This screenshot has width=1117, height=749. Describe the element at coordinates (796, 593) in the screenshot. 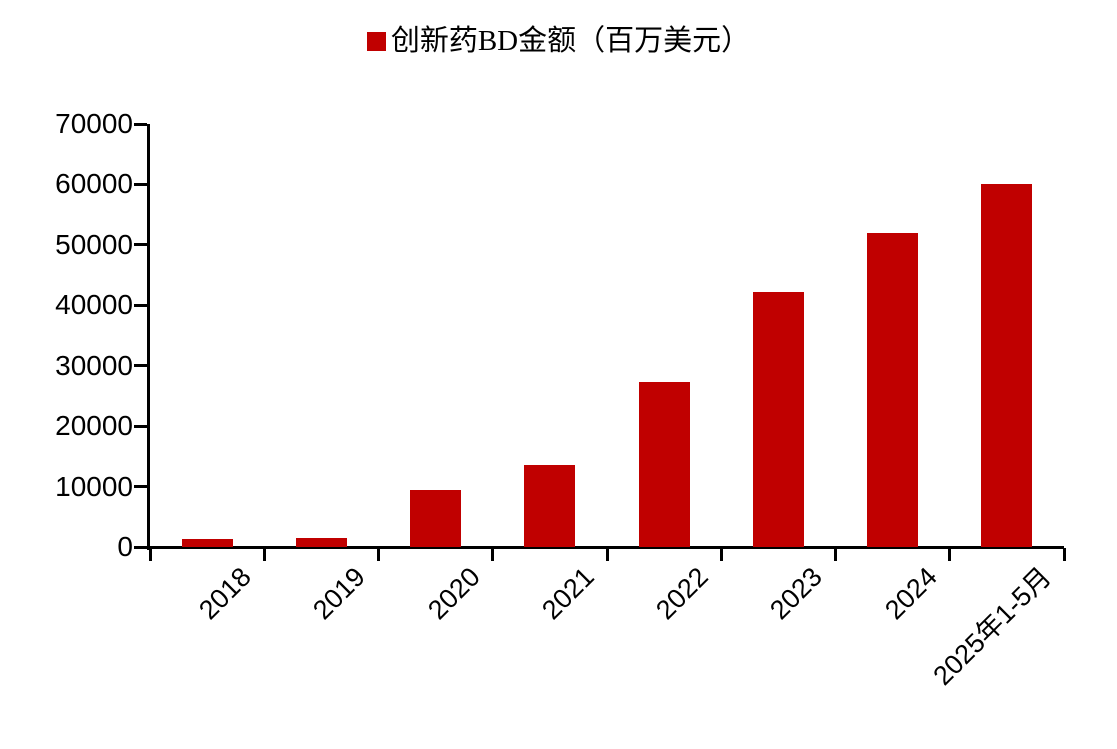

I see `x-axis-tick-label: 2023` at that location.